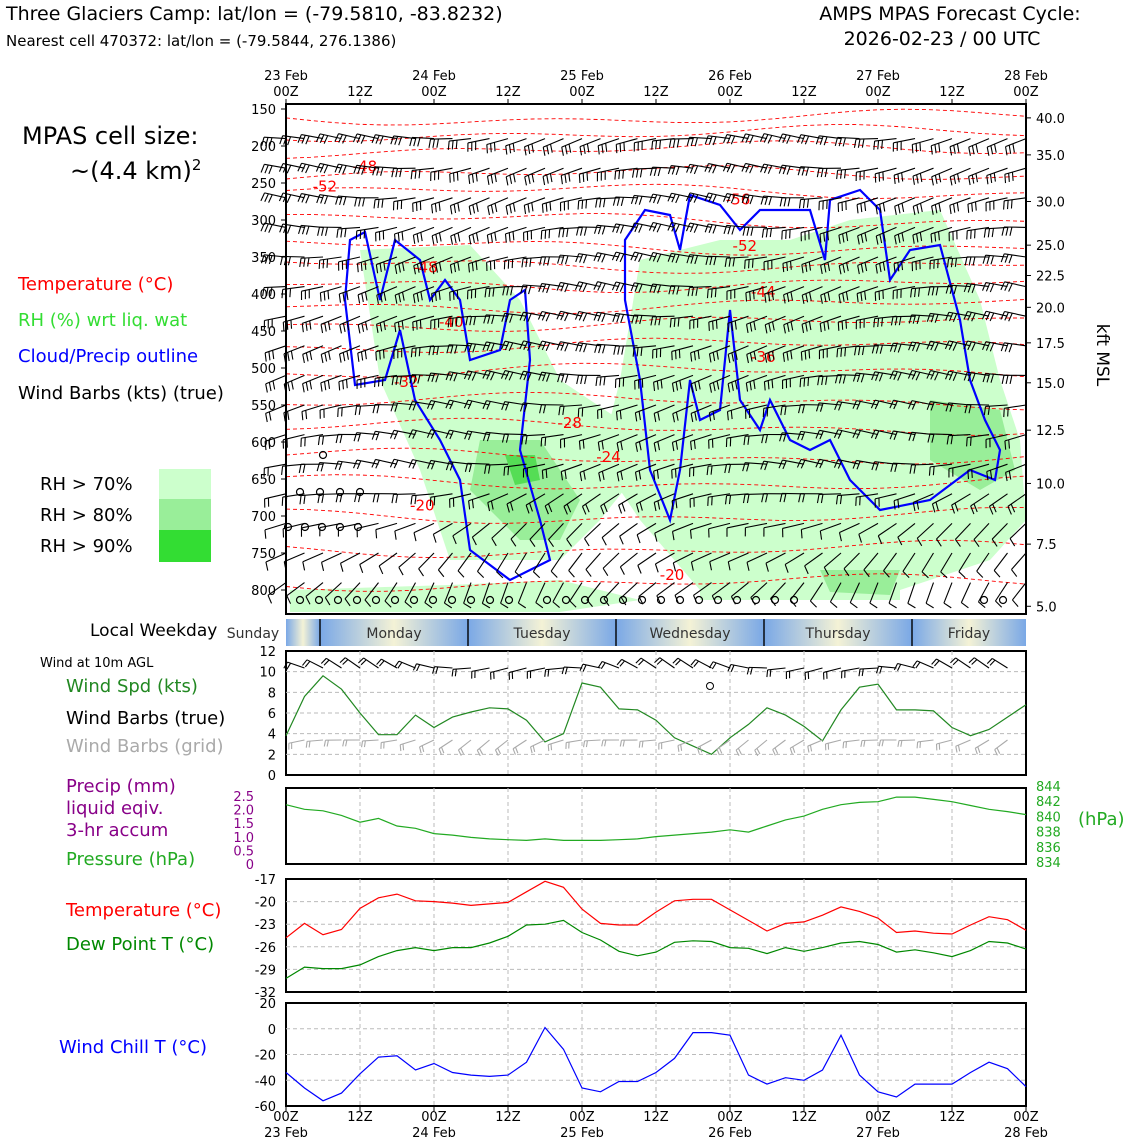 The height and width of the screenshot is (1140, 1140). Describe the element at coordinates (253, 634) in the screenshot. I see `weekday-name: Sunday` at that location.